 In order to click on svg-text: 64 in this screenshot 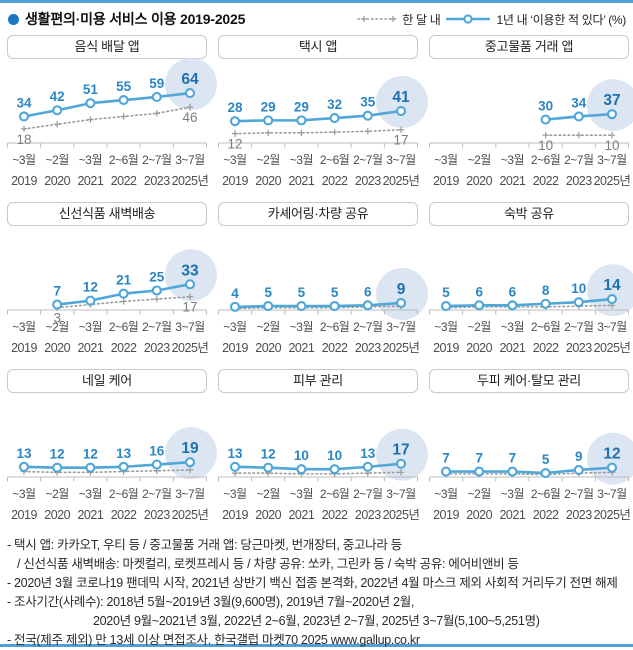, I will do `click(190, 79)`.